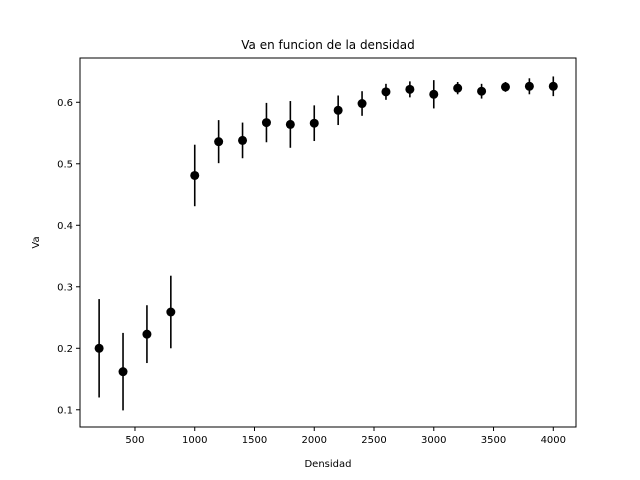 This screenshot has height=480, width=640. What do you see at coordinates (553, 440) in the screenshot?
I see `x-tick-label: 4000` at bounding box center [553, 440].